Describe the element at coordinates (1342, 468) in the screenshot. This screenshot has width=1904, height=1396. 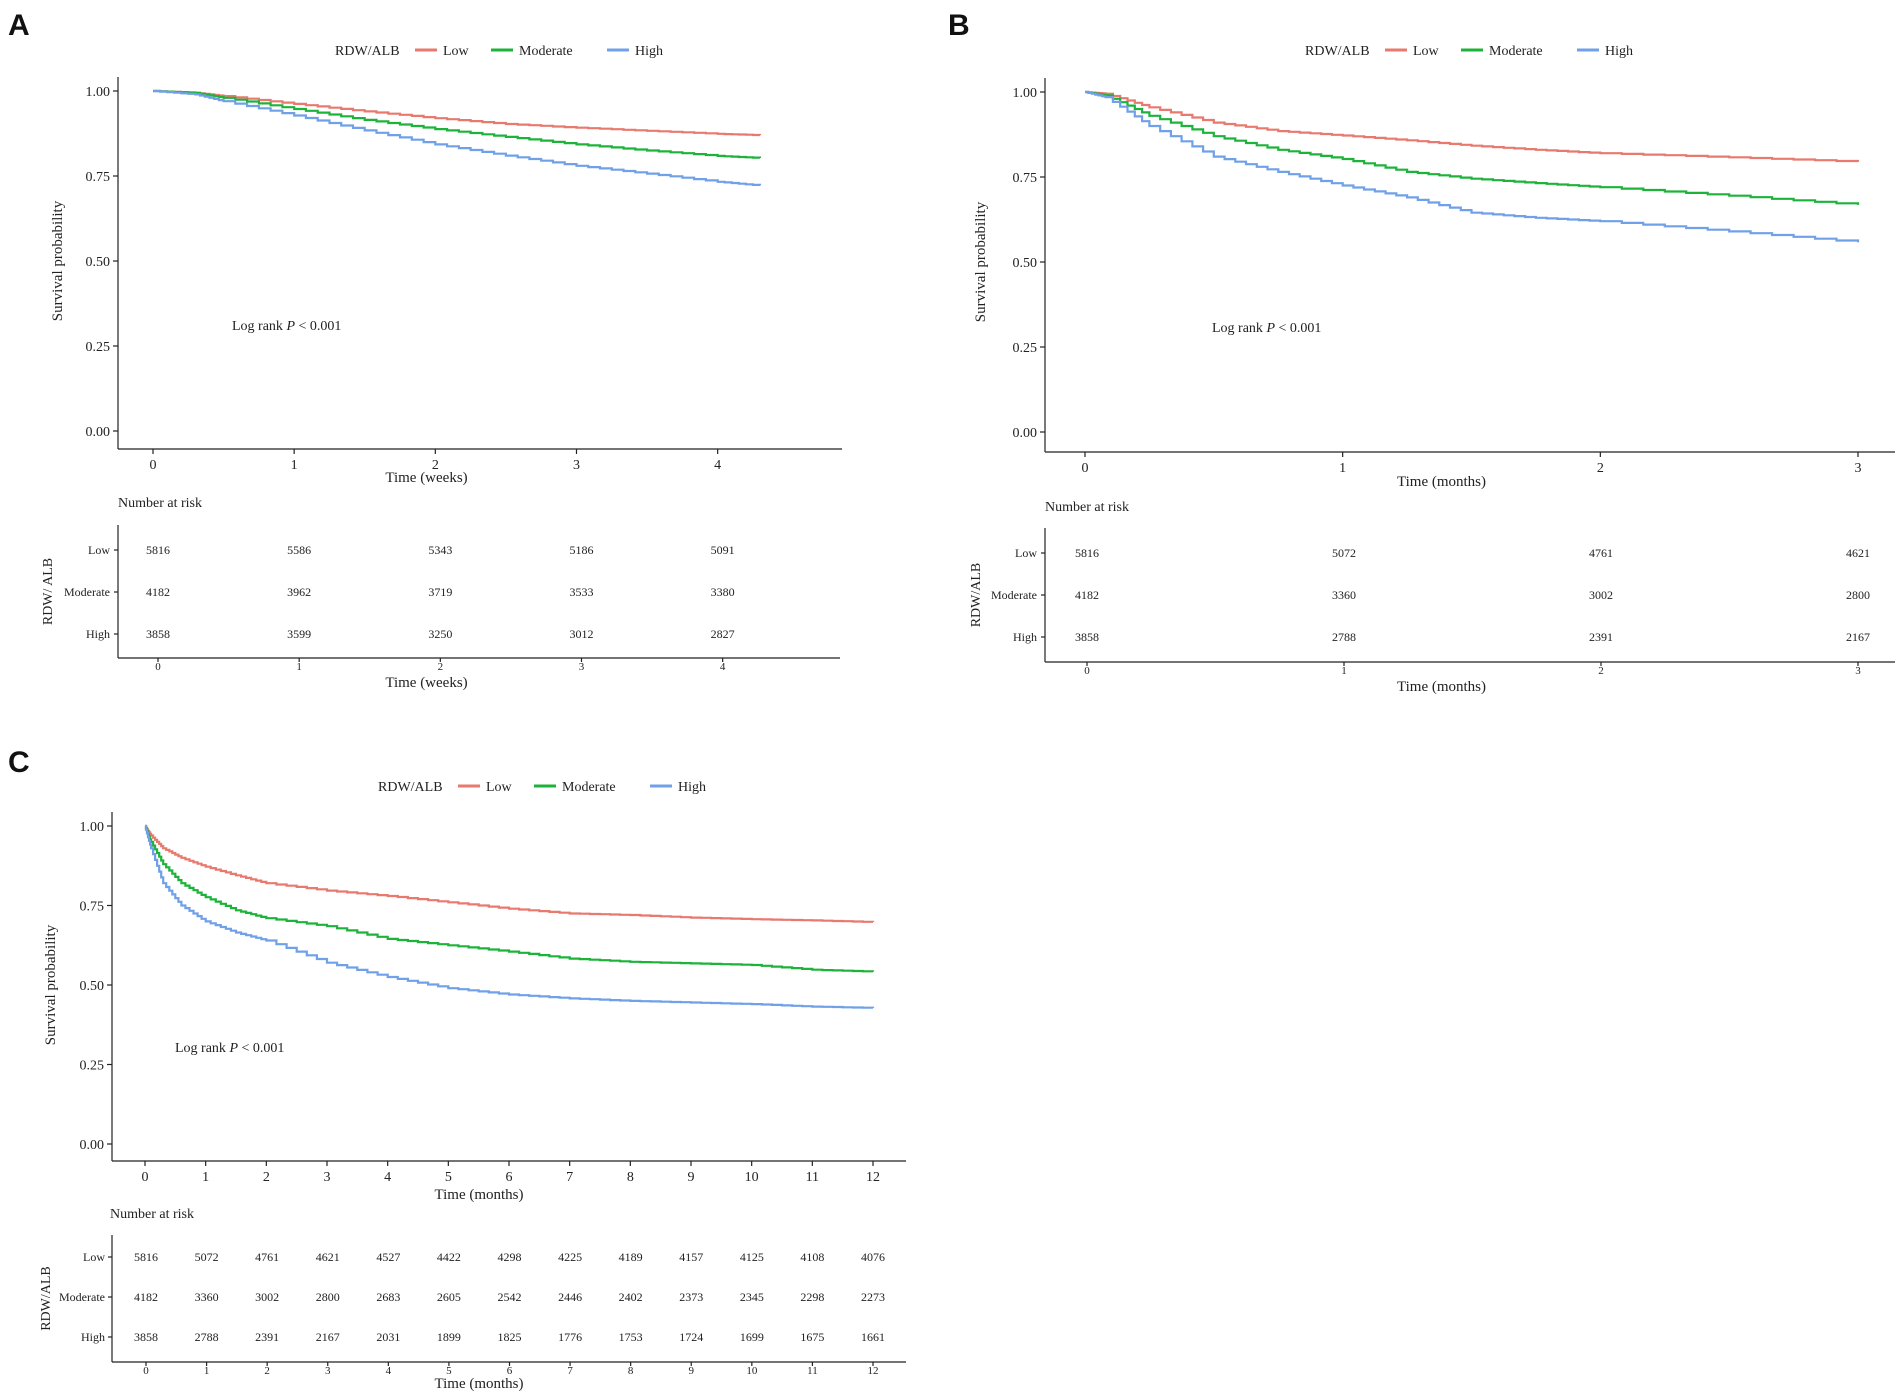
I see `x-tick-label: 1` at that location.